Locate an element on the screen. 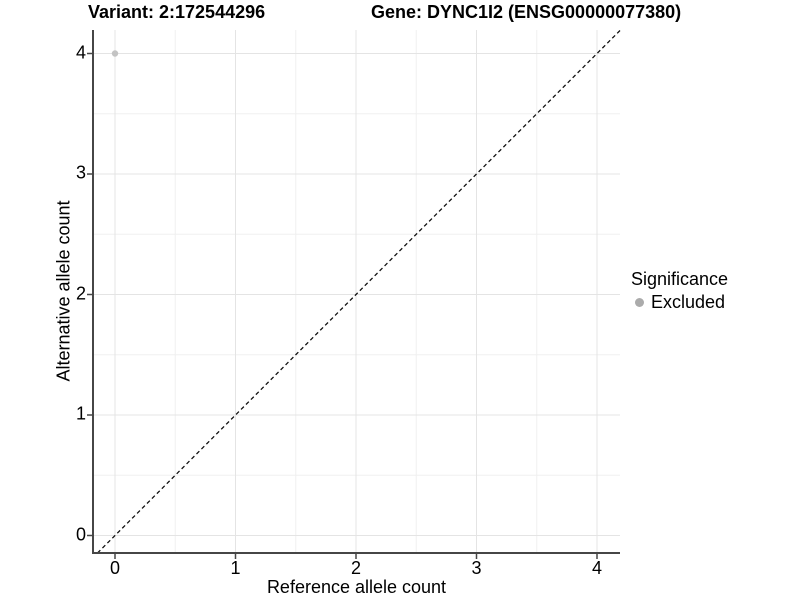 The image size is (800, 600). x-tick-label: 2 is located at coordinates (356, 568).